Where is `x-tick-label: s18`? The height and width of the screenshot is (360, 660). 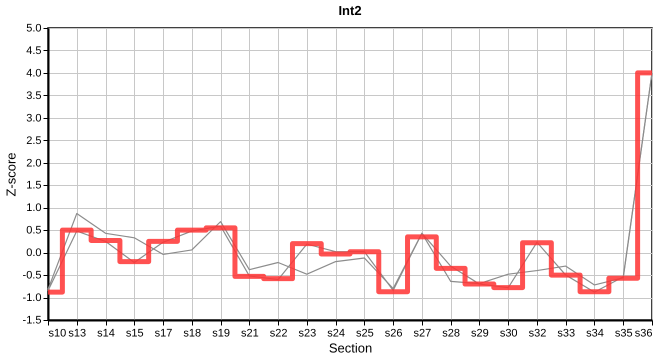 x-tick-label: s18 is located at coordinates (192, 334).